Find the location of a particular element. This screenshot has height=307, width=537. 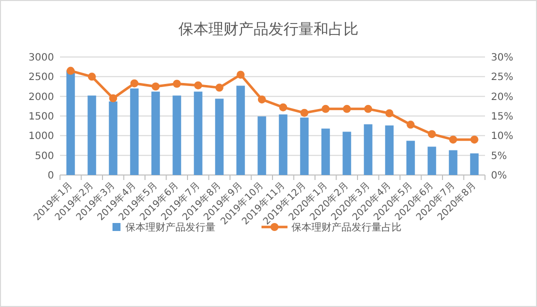

y2-tick-label: 0% is located at coordinates (499, 176).